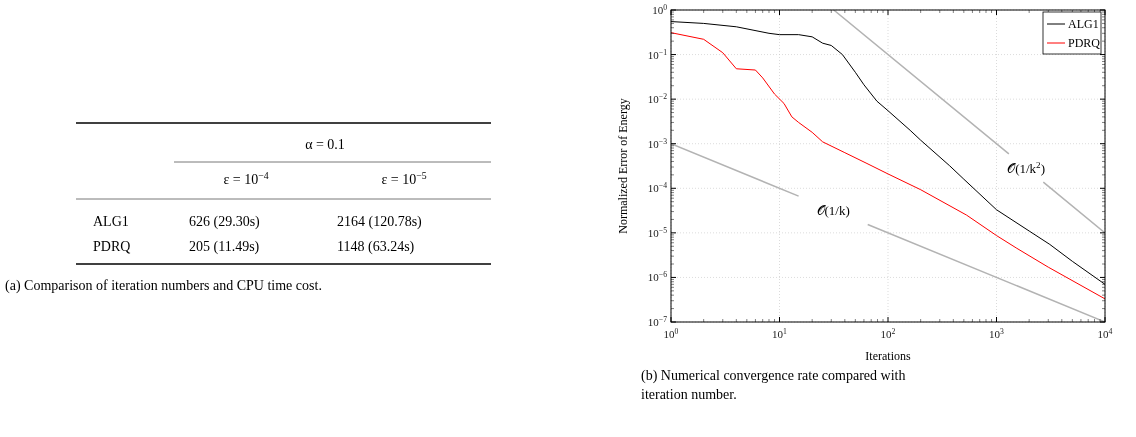  Describe the element at coordinates (888, 333) in the screenshot. I see `x-tick-label: 10$^{2}$` at that location.